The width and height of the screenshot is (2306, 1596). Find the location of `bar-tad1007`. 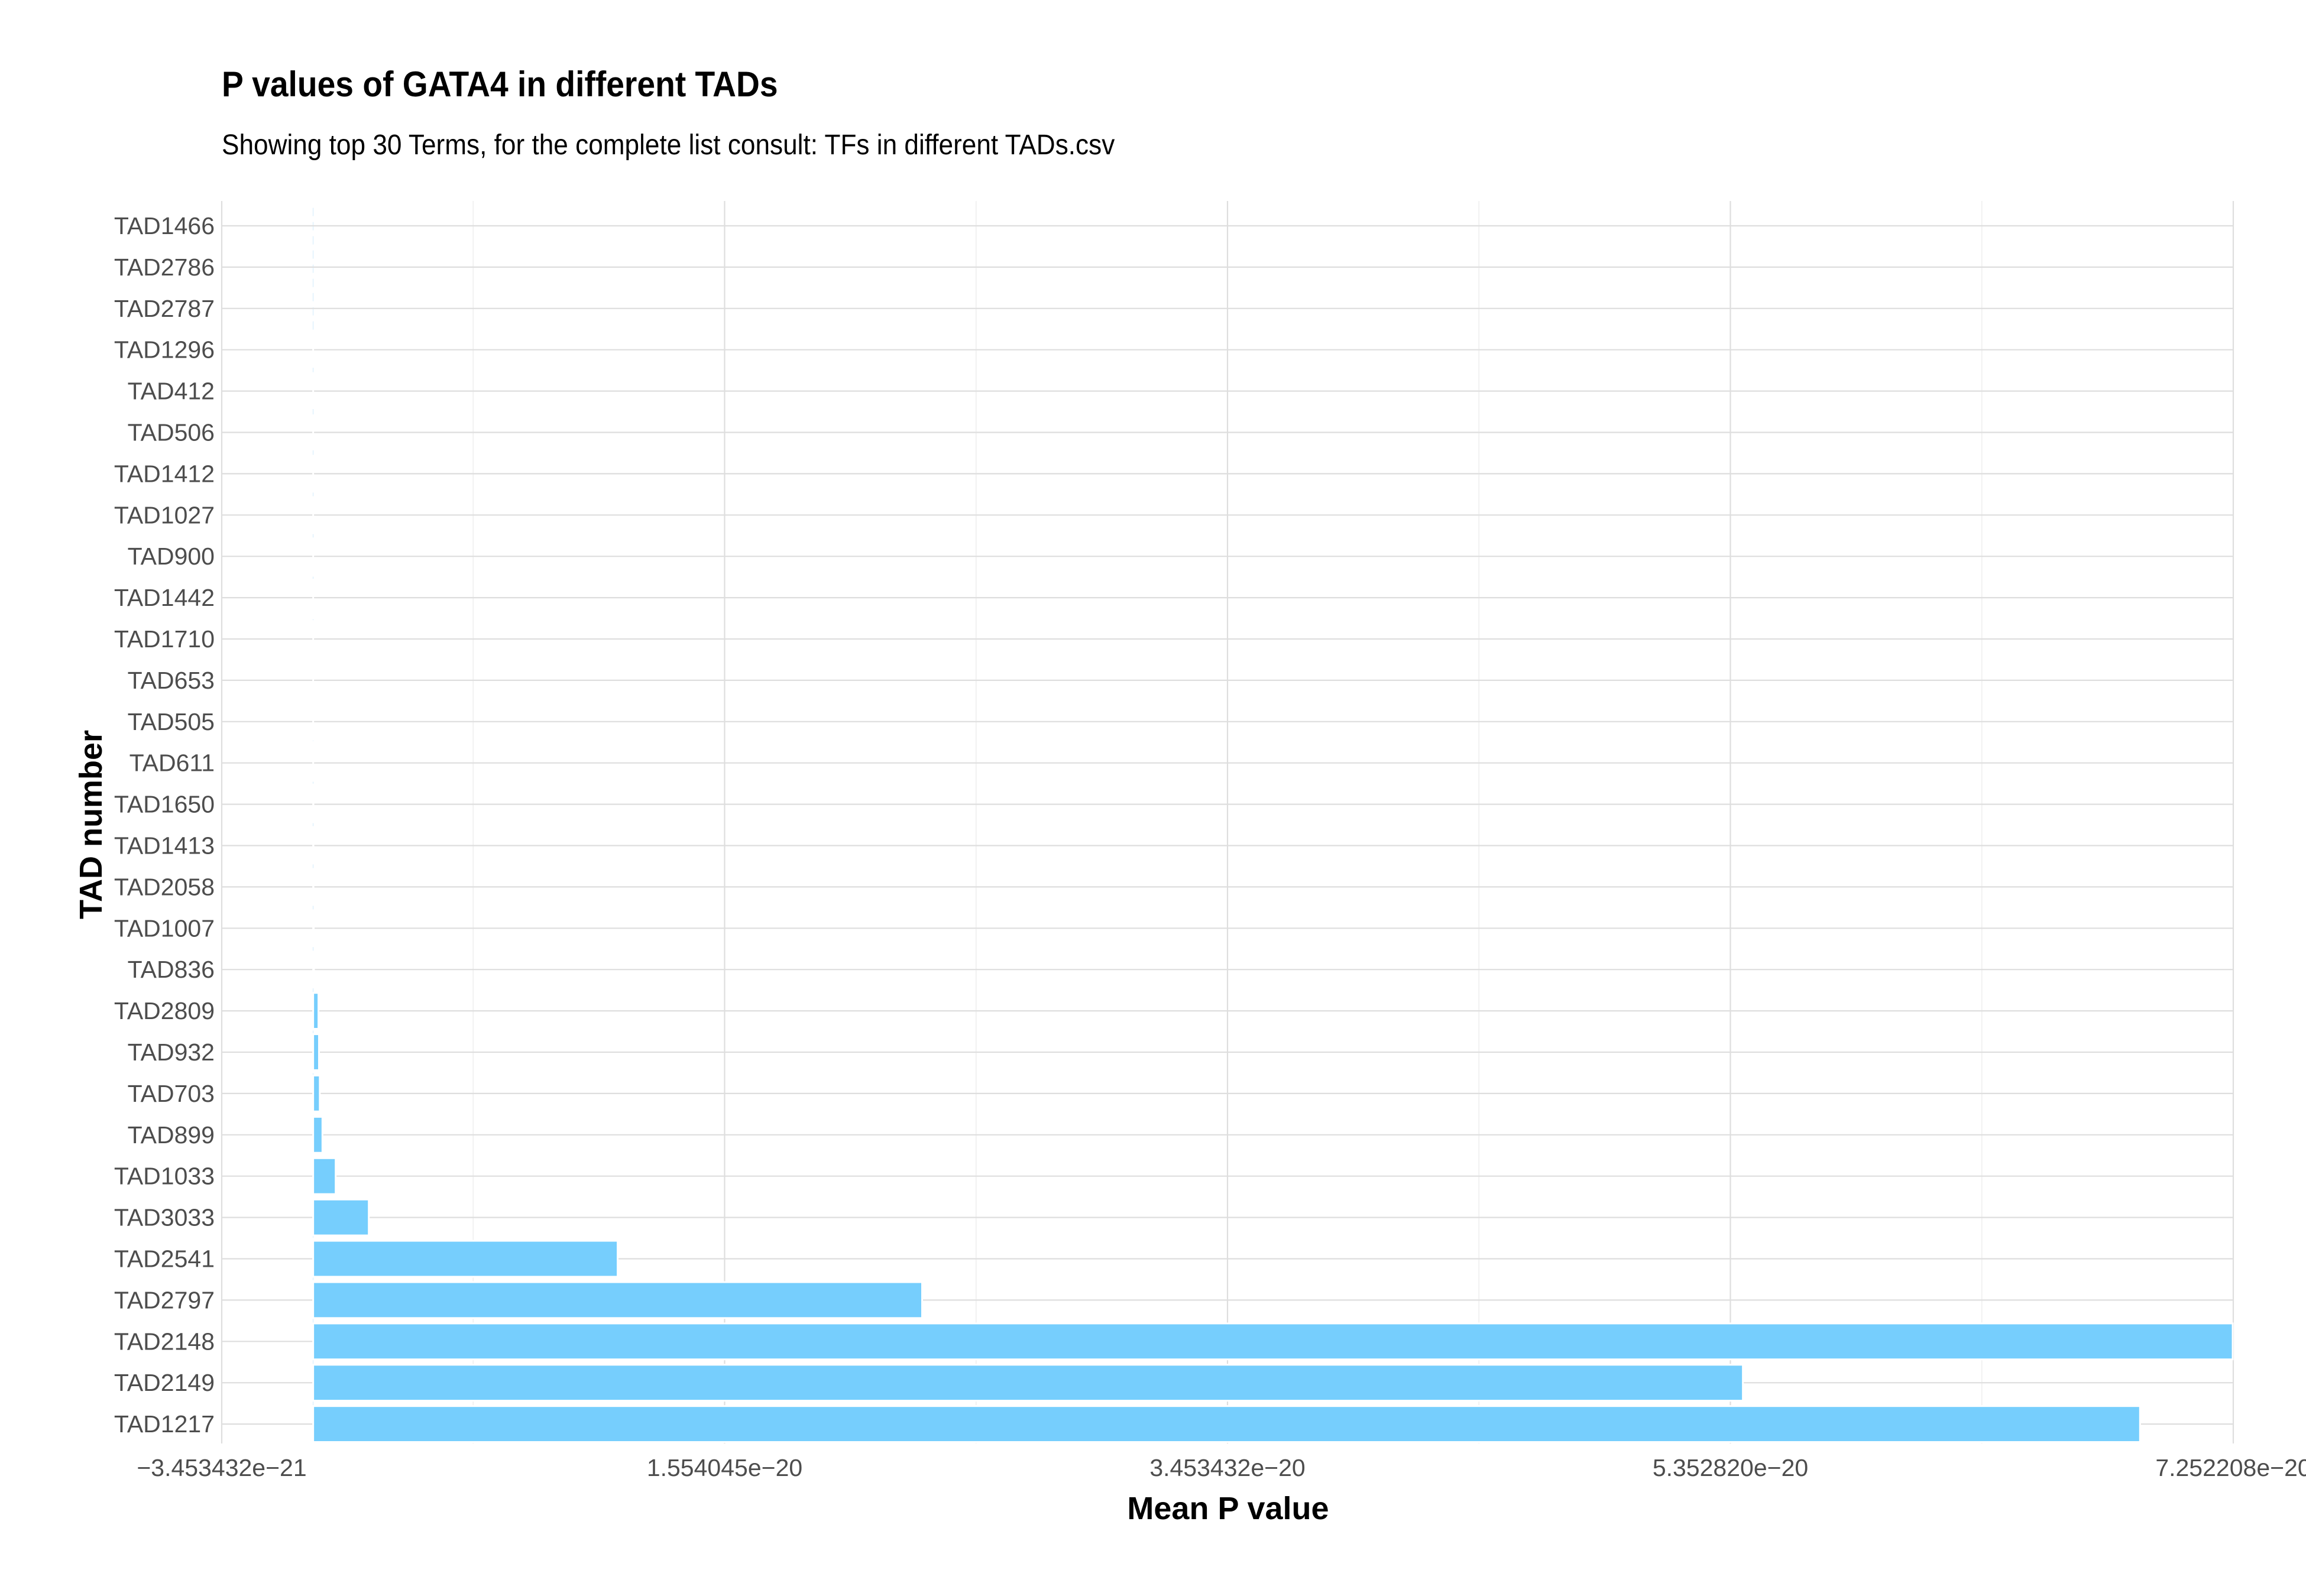

bar-tad1007 is located at coordinates (313, 928).